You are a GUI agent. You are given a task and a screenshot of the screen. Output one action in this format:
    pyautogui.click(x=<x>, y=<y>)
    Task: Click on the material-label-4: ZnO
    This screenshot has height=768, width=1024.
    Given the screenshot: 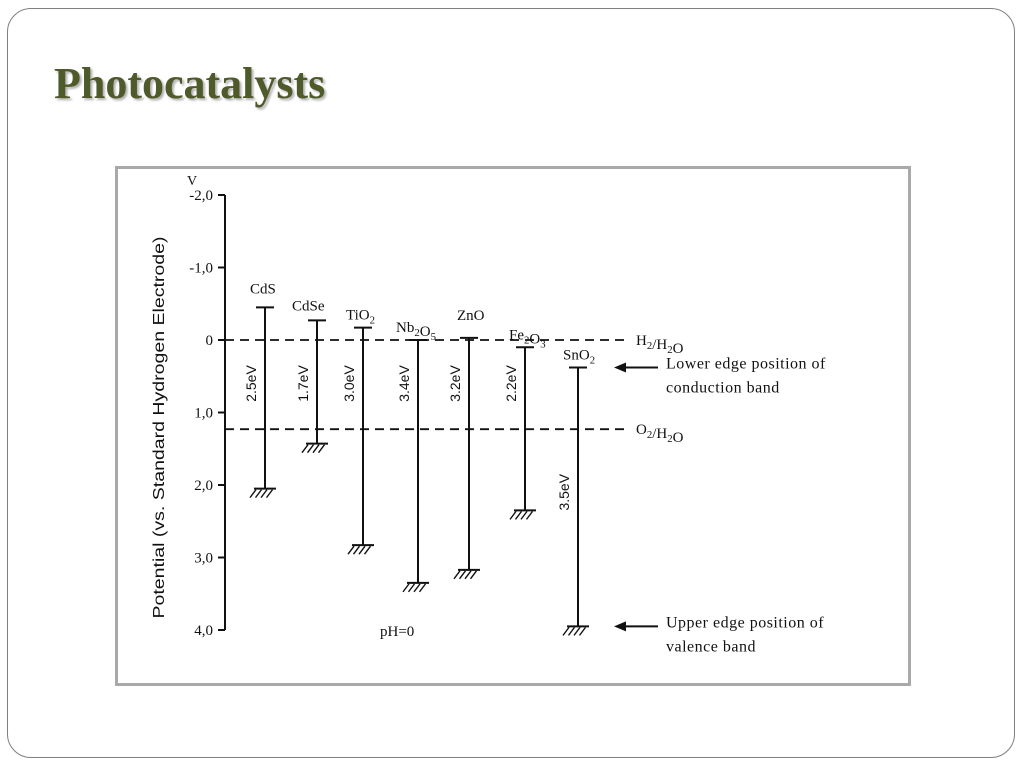 What is the action you would take?
    pyautogui.click(x=471, y=316)
    